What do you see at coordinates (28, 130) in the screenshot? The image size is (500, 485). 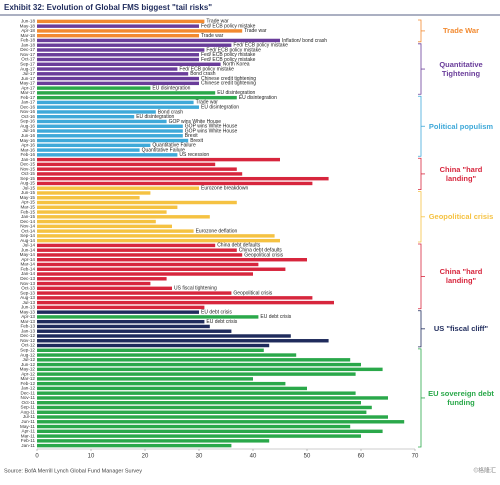 I see `y-tick-label: Jul-16` at bounding box center [28, 130].